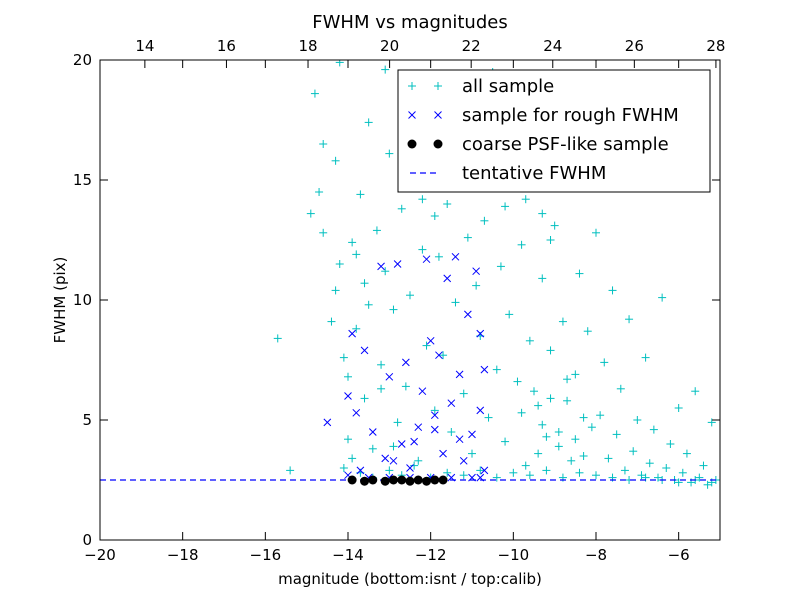  Describe the element at coordinates (634, 46) in the screenshot. I see `top-tick-label: 26` at that location.